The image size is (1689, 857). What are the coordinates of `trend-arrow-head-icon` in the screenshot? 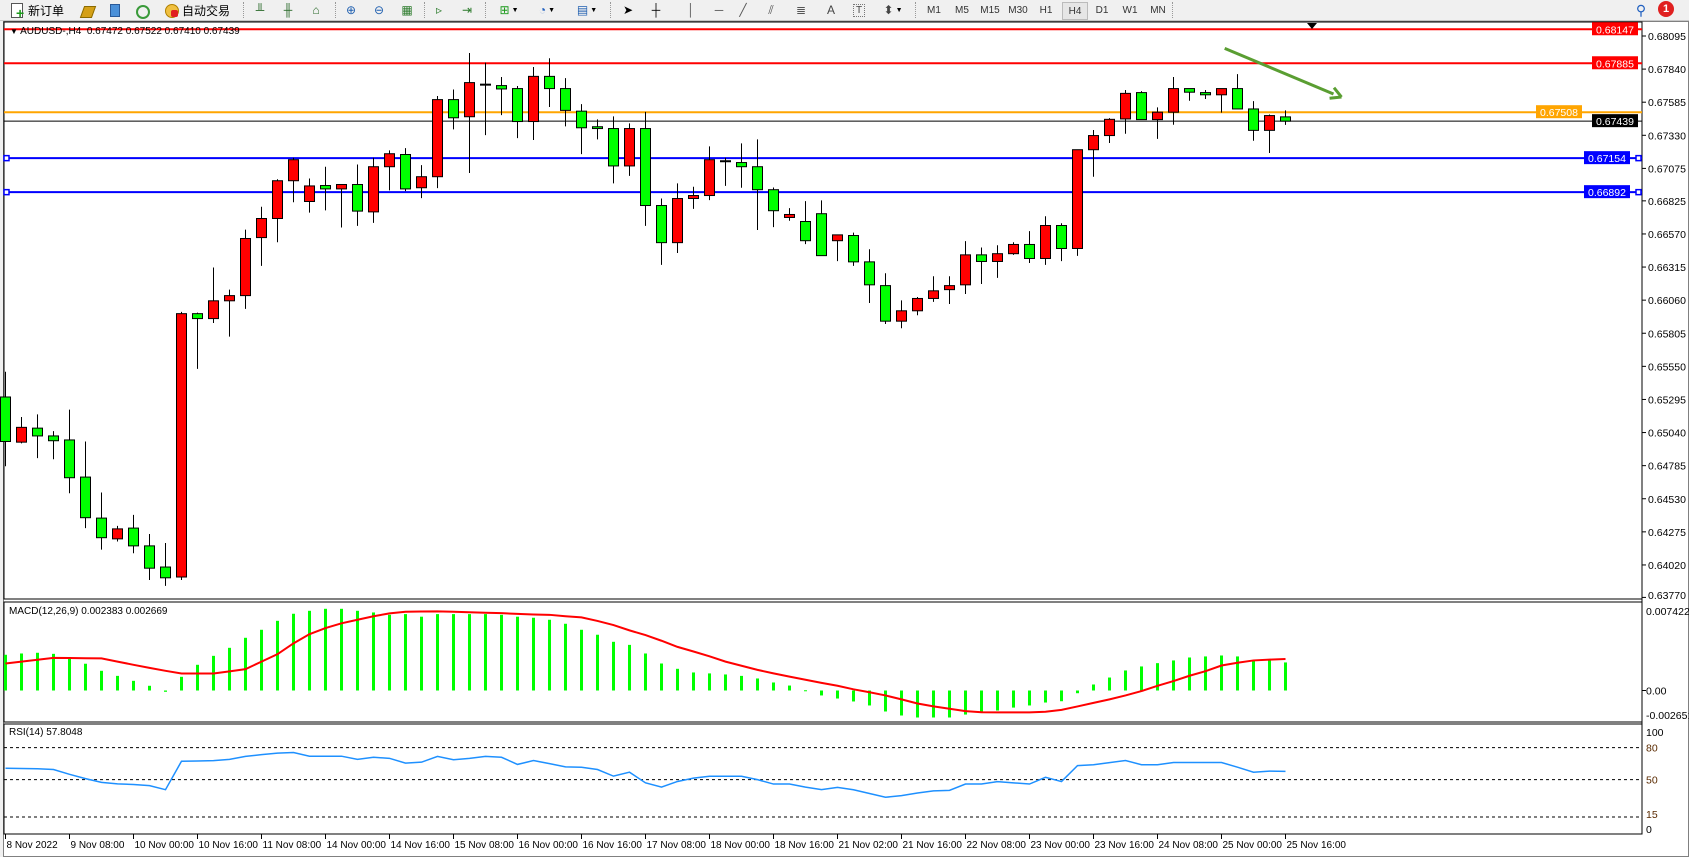 It's located at (1336, 93).